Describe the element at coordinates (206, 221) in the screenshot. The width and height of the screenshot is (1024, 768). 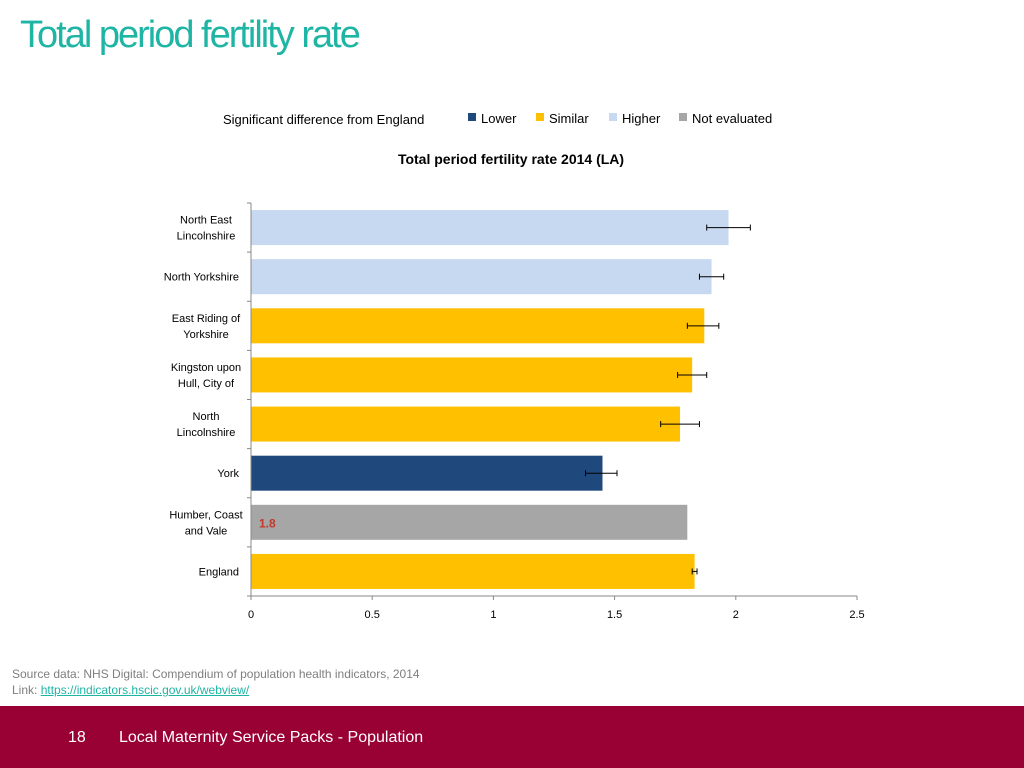
I see `category-label-0-0: North East` at that location.